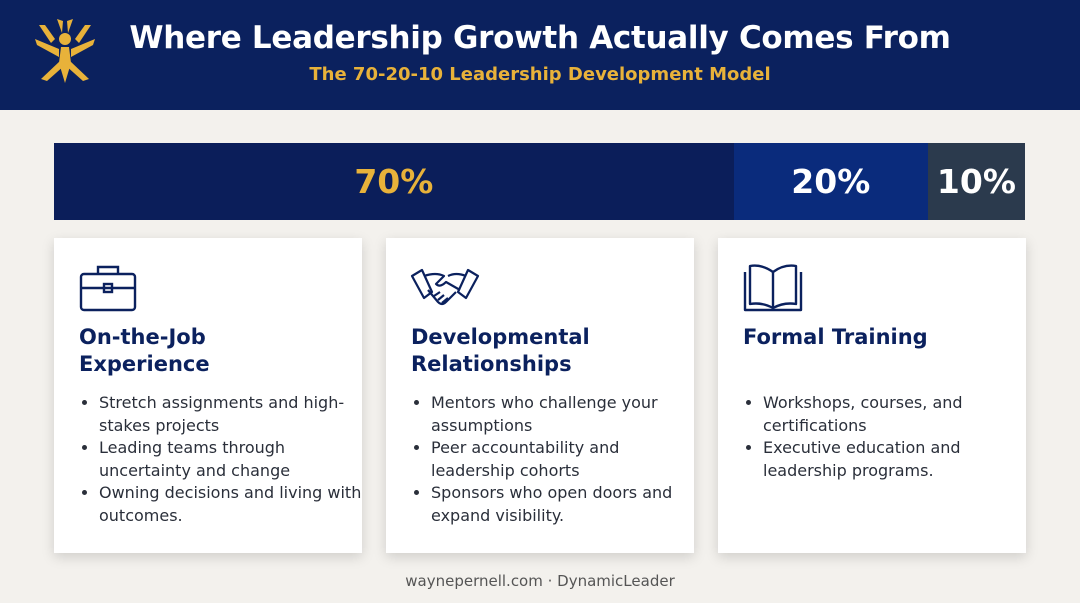 This screenshot has height=603, width=1080. I want to click on segment-label: 20%, so click(831, 181).